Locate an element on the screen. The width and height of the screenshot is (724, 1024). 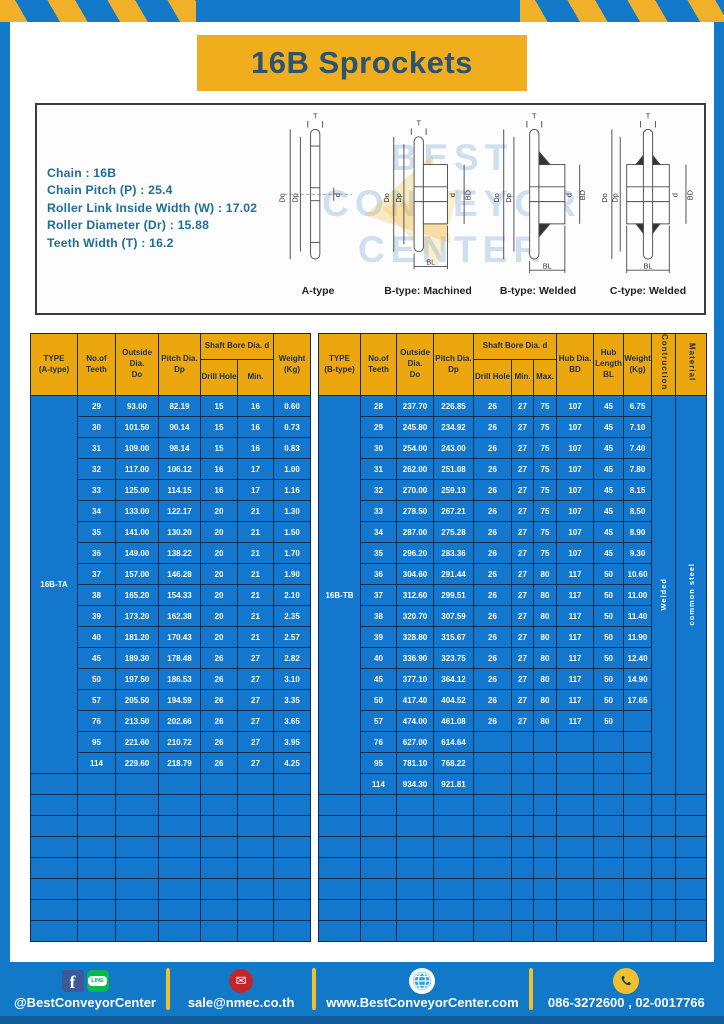
svg-text: Dp is located at coordinates (295, 197).